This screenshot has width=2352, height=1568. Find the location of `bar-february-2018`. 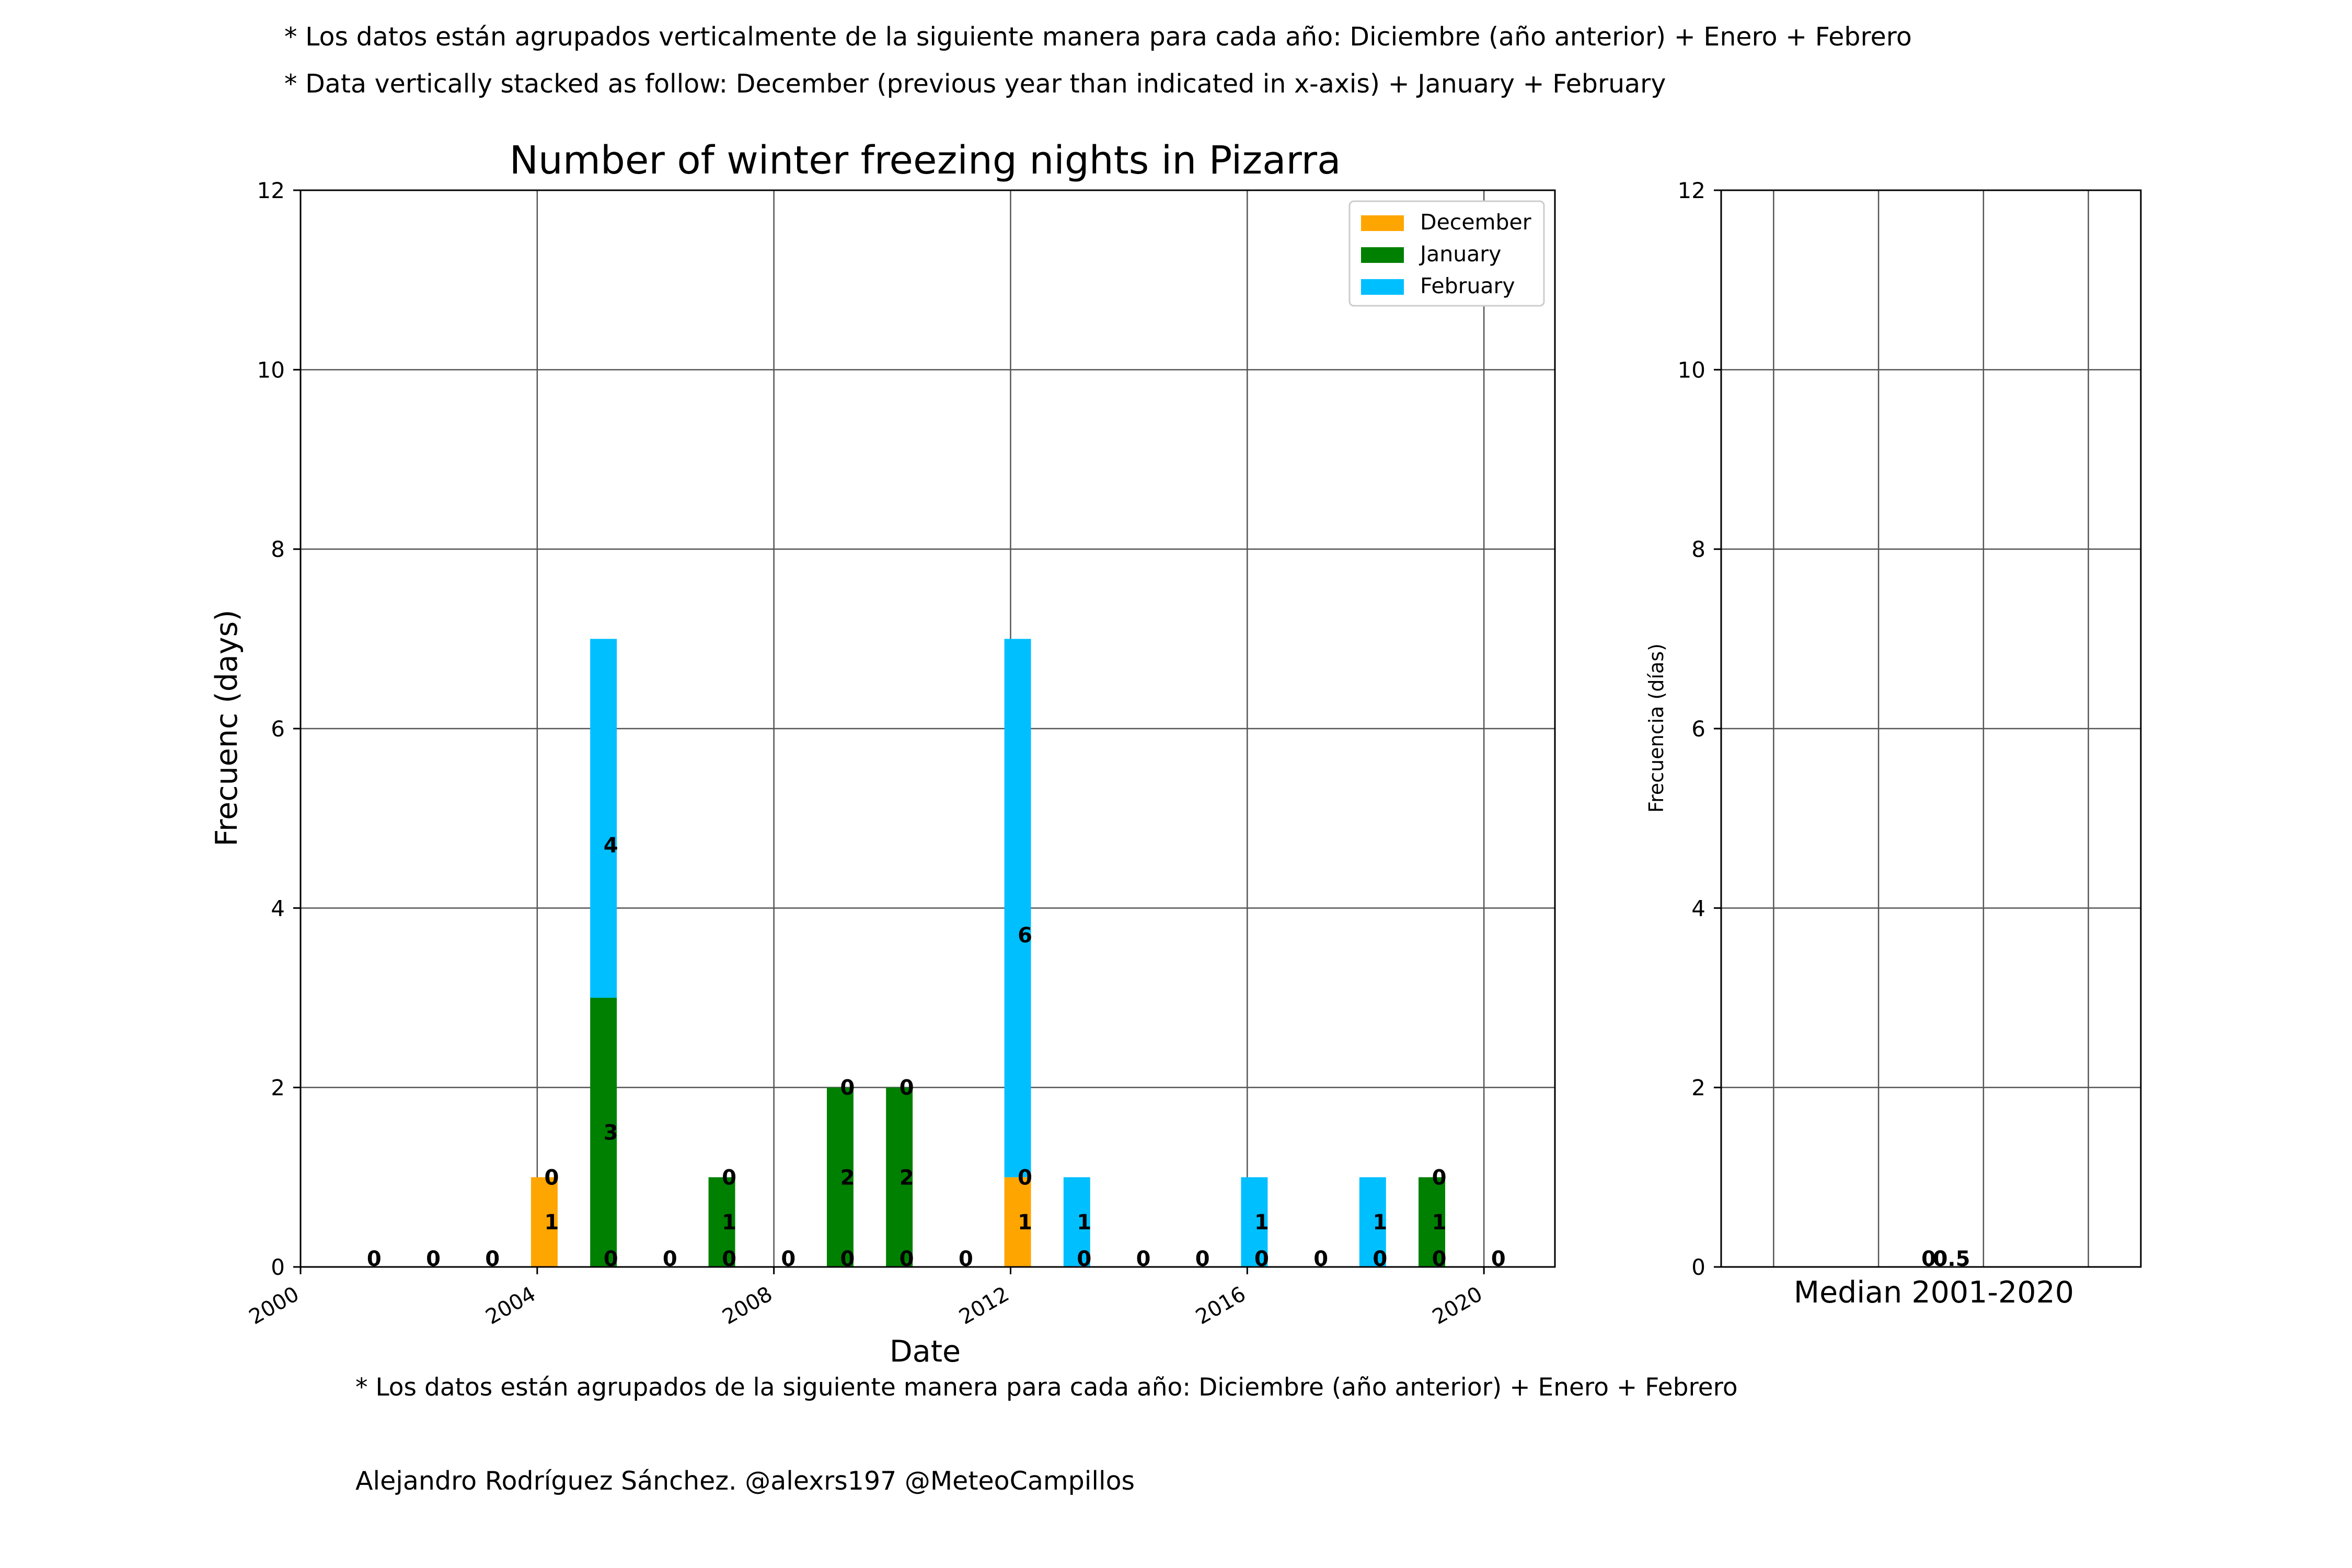

bar-february-2018 is located at coordinates (1372, 1222).